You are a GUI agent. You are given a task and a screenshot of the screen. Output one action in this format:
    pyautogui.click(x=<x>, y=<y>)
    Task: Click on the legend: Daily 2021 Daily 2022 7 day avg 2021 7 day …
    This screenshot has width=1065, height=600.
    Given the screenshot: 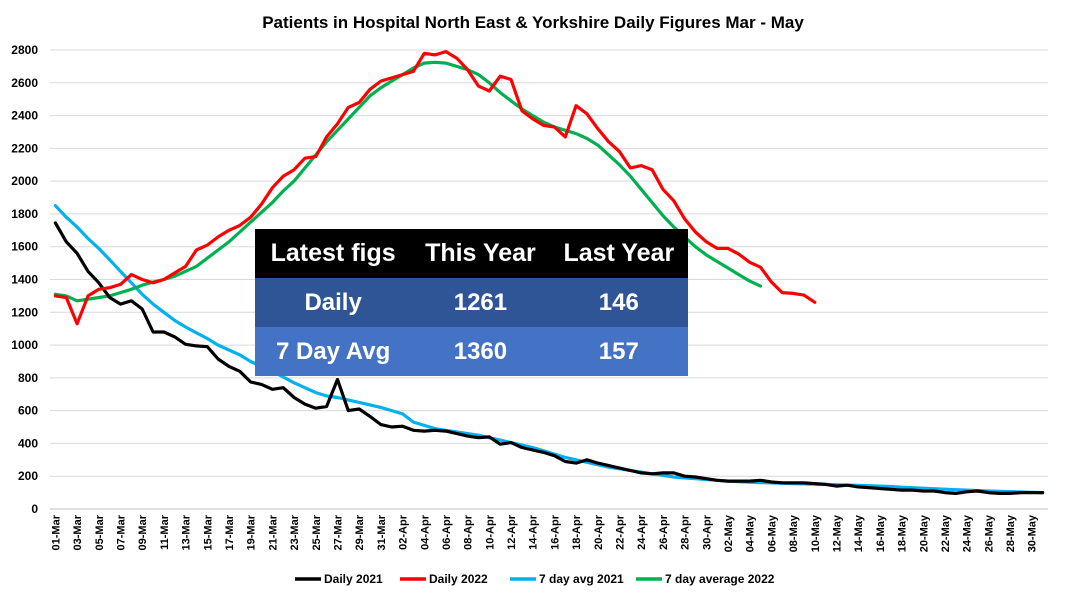 What is the action you would take?
    pyautogui.click(x=535, y=579)
    